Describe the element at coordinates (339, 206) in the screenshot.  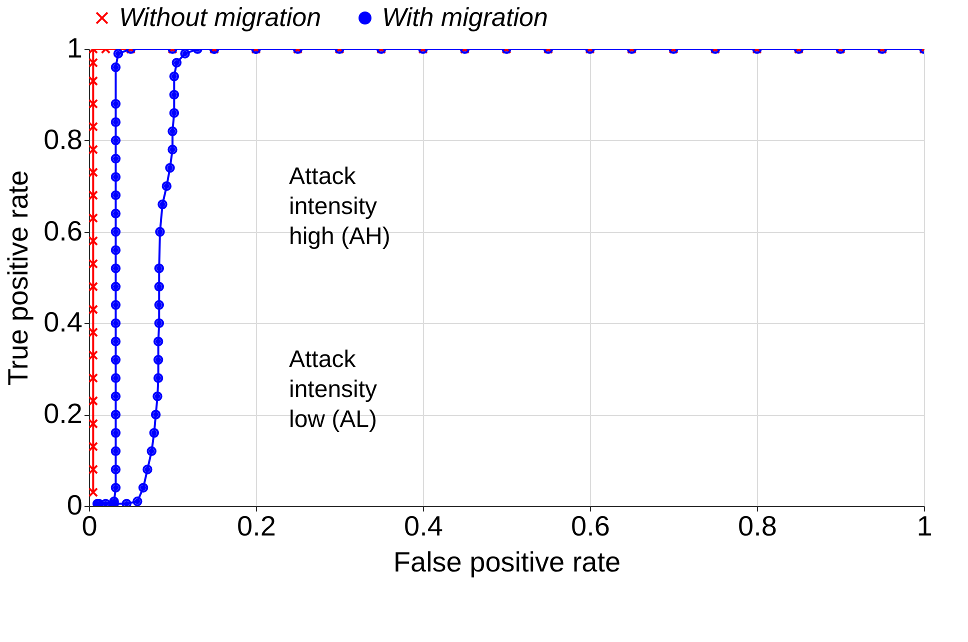
I see `annotation: Attack intensity high (AH)` at that location.